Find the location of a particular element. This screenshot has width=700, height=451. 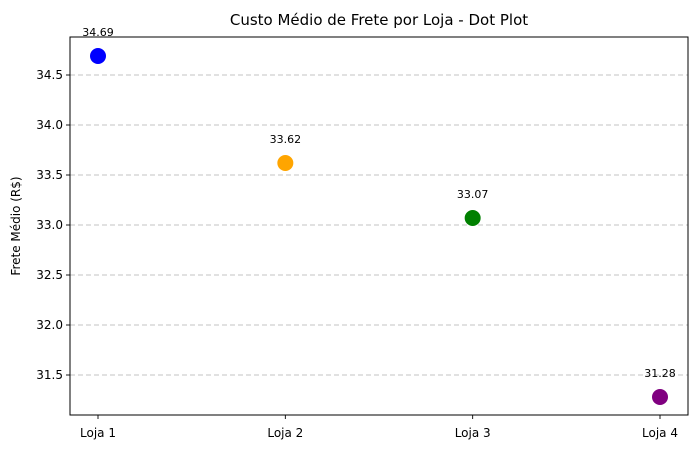

y-axis-label: Frete Médio (R$) is located at coordinates (16, 225).